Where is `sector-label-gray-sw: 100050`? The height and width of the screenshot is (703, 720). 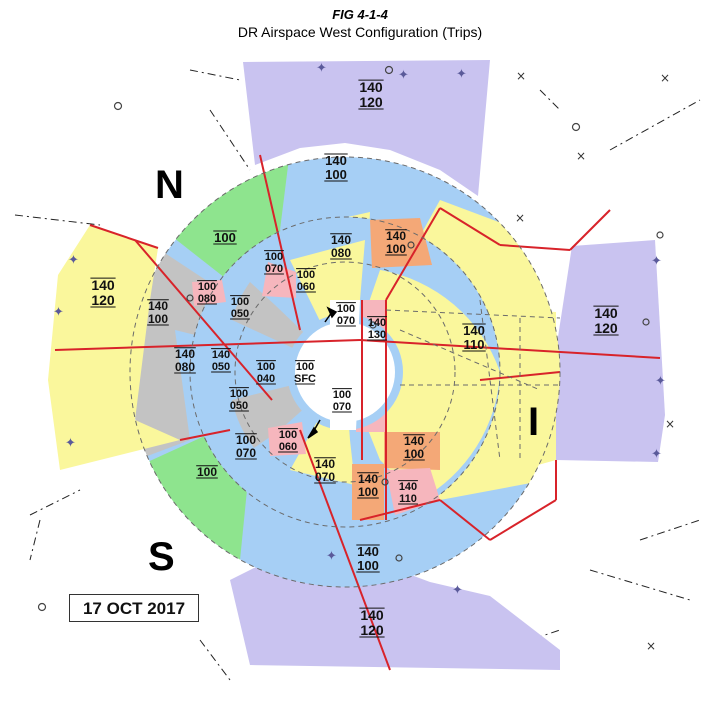 sector-label-gray-sw: 100050 is located at coordinates (239, 400).